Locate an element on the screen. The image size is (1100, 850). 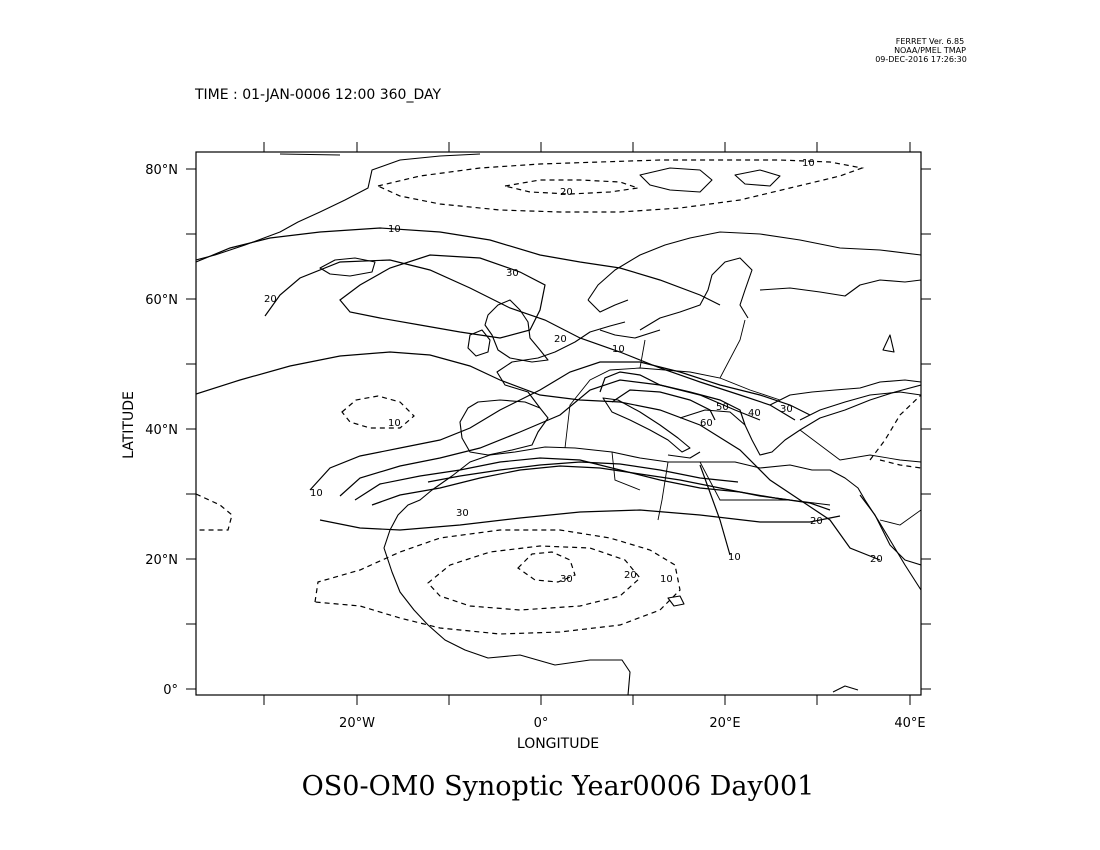
y-tick-label: 80°N is located at coordinates (161, 170).